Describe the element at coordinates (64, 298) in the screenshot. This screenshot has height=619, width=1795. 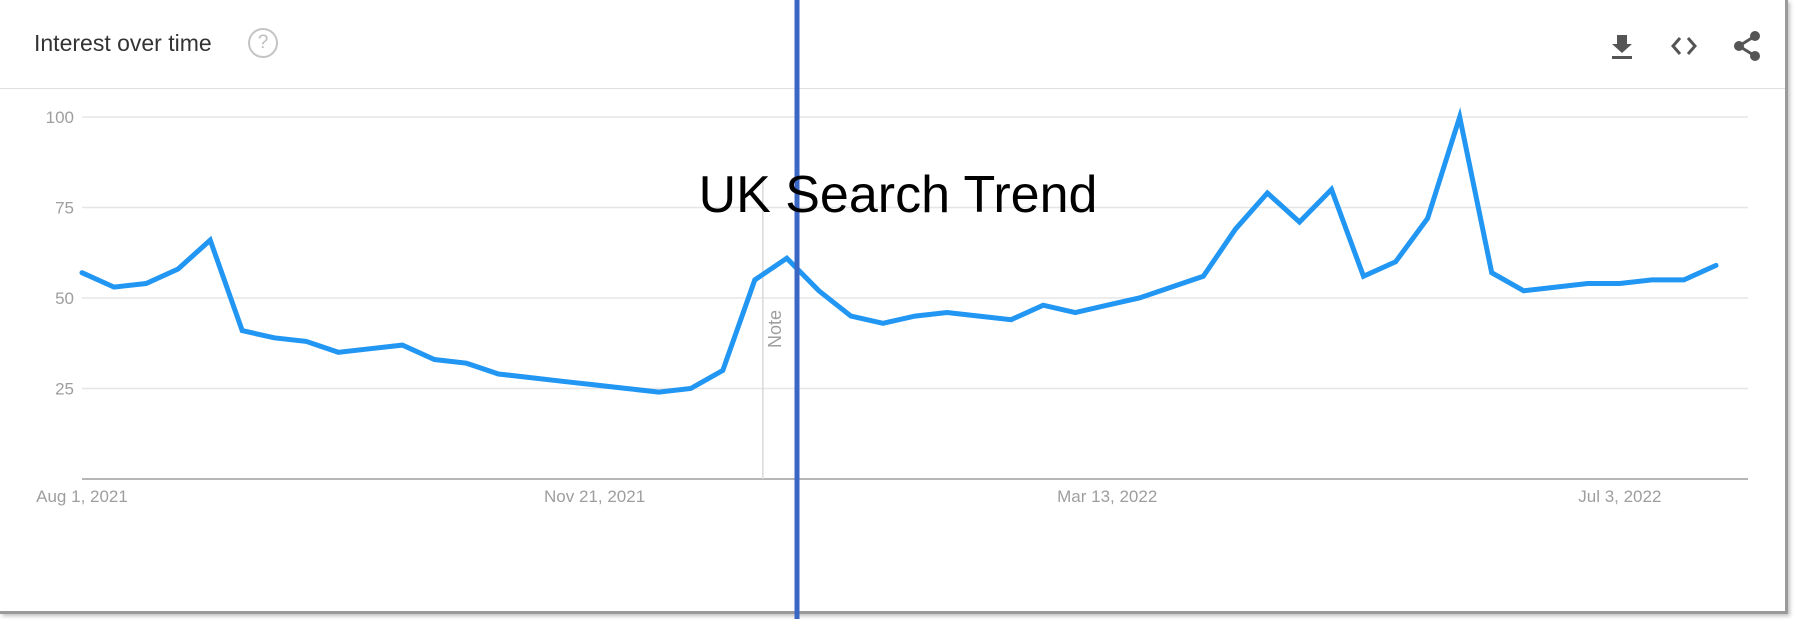
I see `y-tick-label: 50` at that location.